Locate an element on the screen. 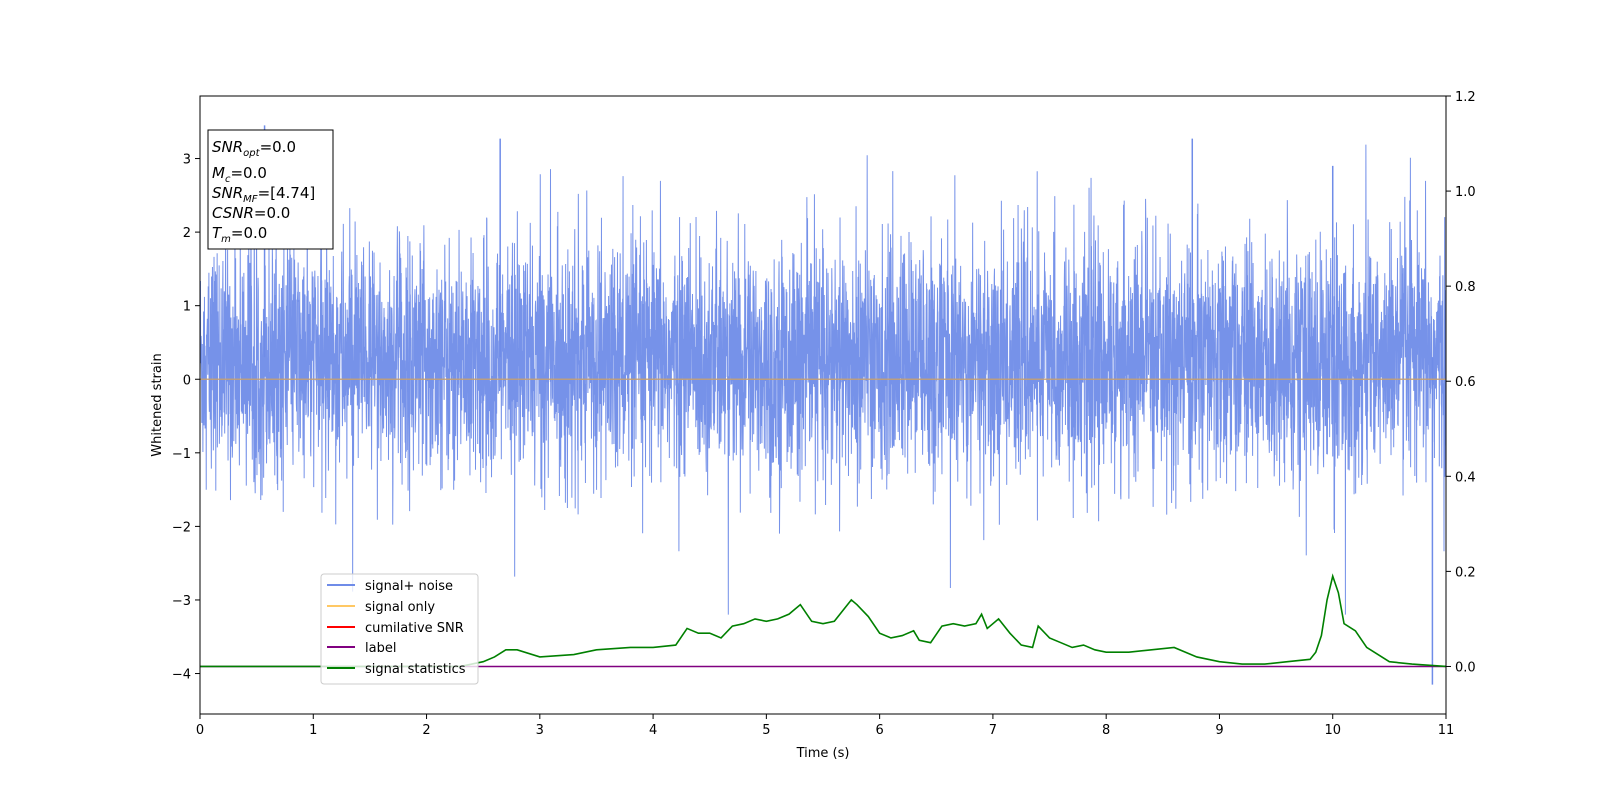  signal-statistics-series is located at coordinates (823, 620).